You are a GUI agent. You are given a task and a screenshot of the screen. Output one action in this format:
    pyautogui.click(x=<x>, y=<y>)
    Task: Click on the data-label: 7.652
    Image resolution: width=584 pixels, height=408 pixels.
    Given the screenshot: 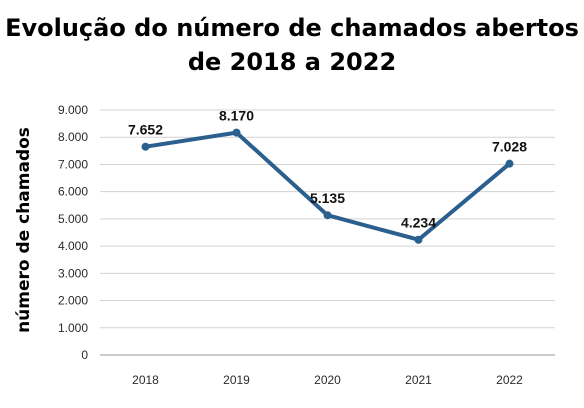 What is the action you would take?
    pyautogui.click(x=145, y=130)
    